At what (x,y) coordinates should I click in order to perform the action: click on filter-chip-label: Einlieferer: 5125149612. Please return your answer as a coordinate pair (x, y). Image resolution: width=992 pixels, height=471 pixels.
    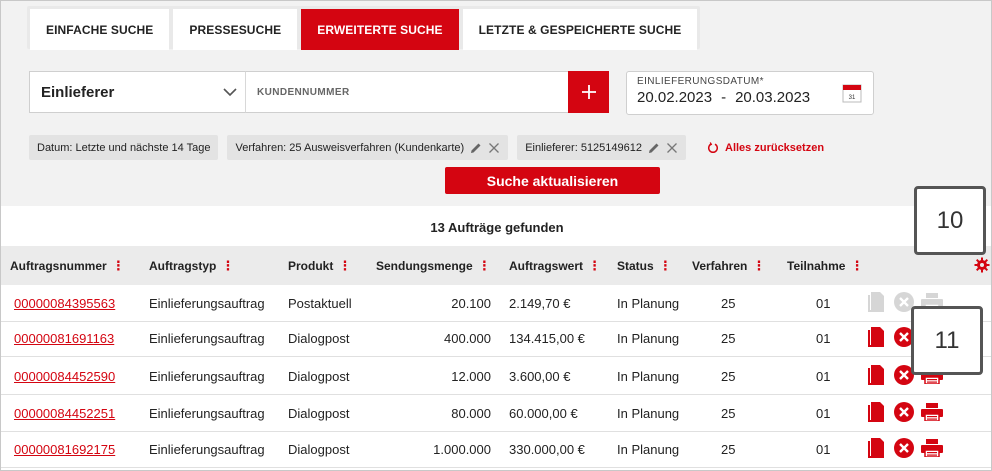
    Looking at the image, I should click on (583, 147).